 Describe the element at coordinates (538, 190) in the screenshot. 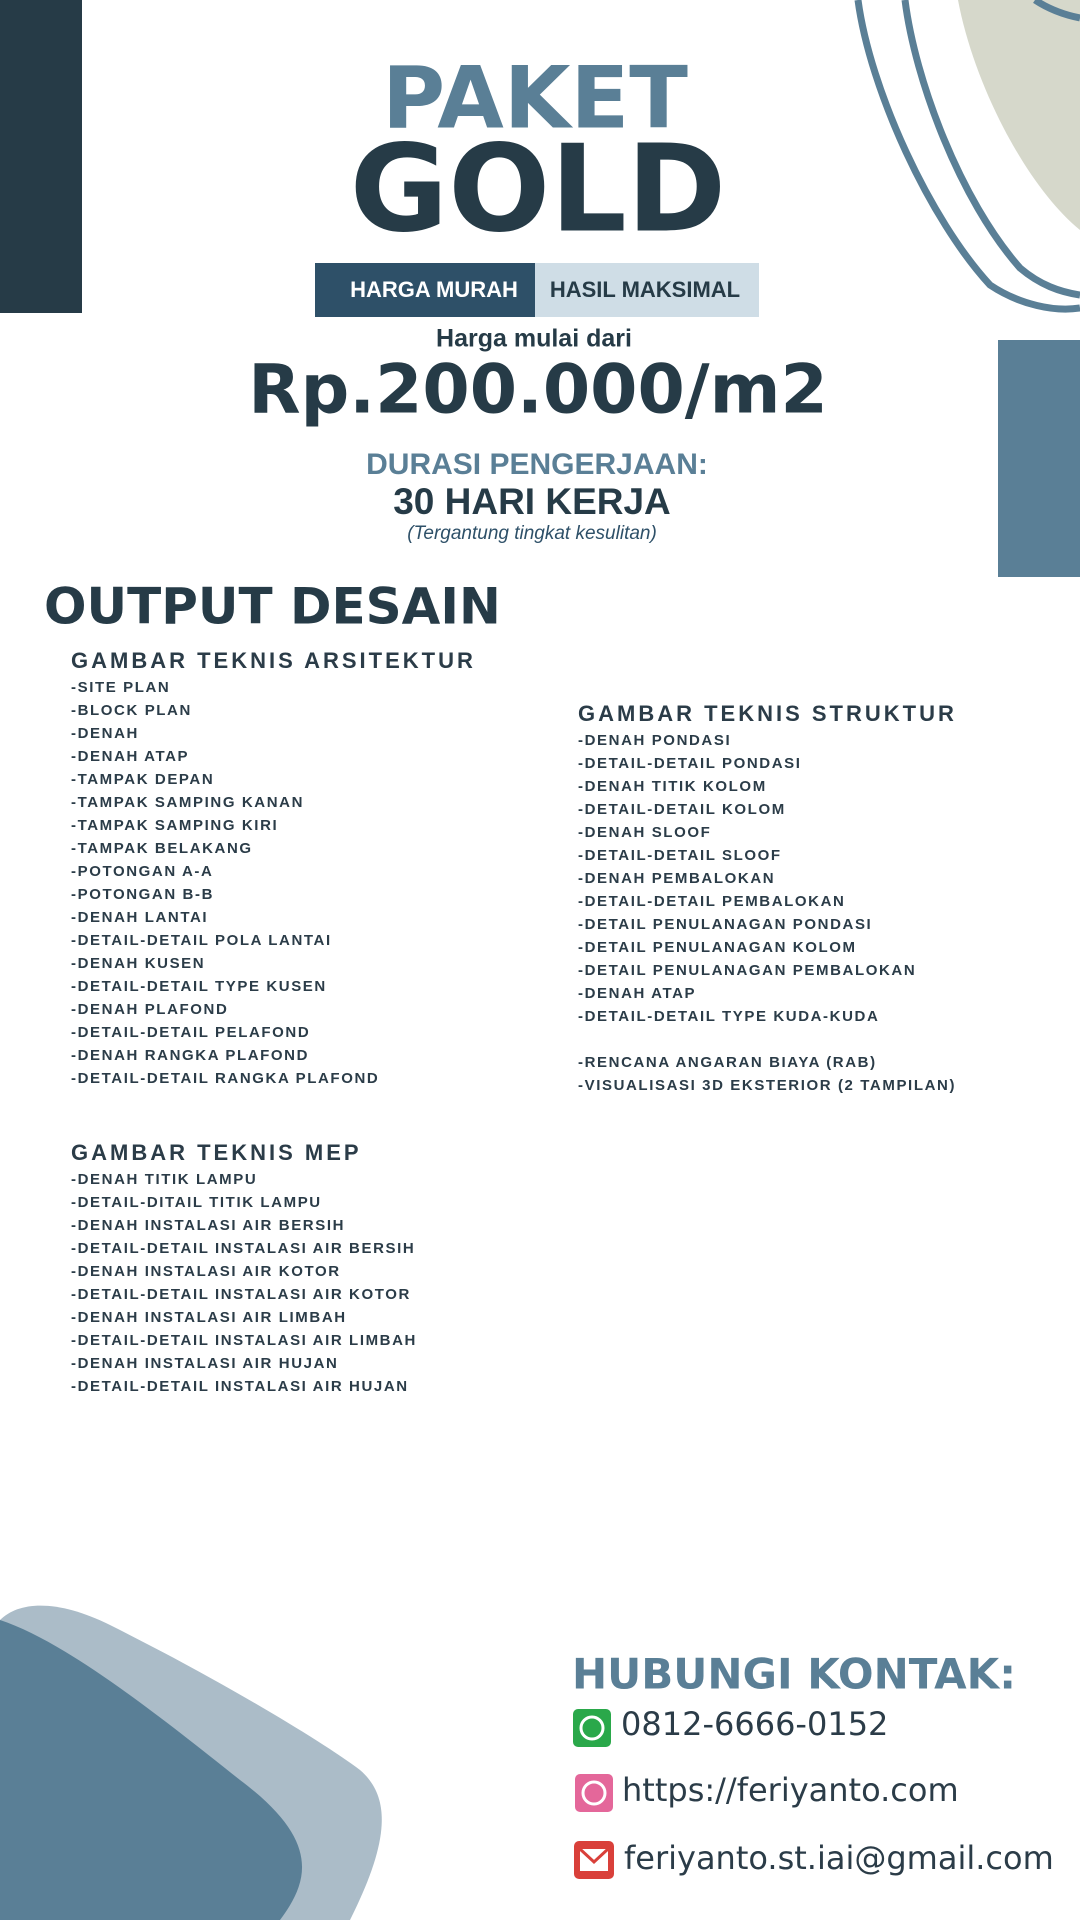

I see `title-line2: GOLD` at that location.